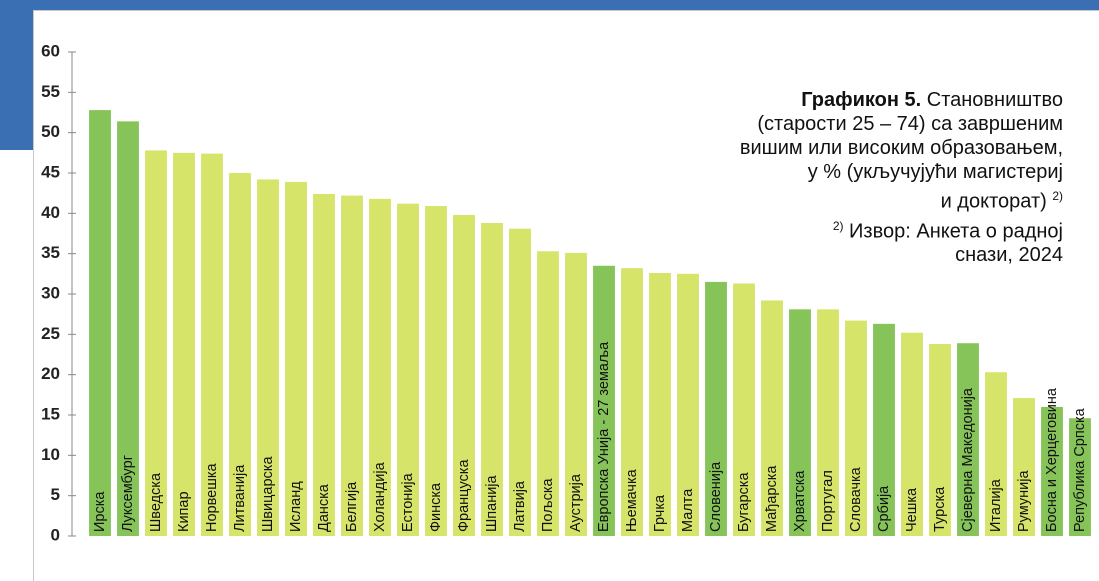 The width and height of the screenshot is (1099, 581). What do you see at coordinates (800, 501) in the screenshot?
I see `x-tick-label: Хрватска` at bounding box center [800, 501].